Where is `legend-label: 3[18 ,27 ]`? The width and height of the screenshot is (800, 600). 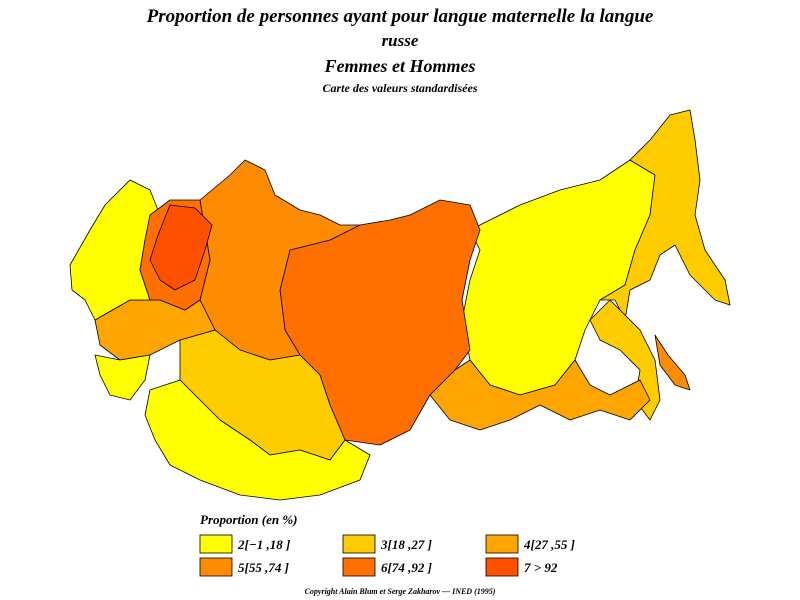
legend-label: 3[18 ,27 ] is located at coordinates (406, 544).